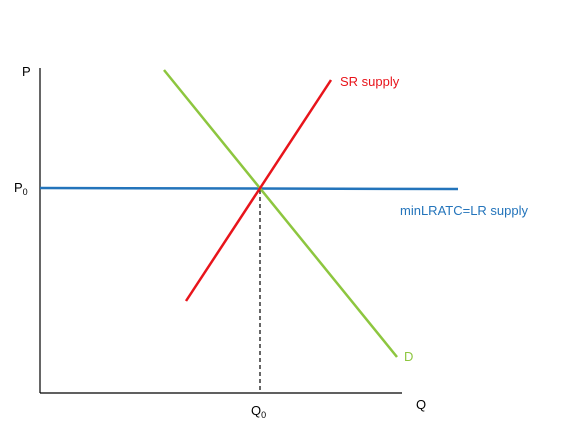  Describe the element at coordinates (249, 188) in the screenshot. I see `lr-supply-line` at that location.